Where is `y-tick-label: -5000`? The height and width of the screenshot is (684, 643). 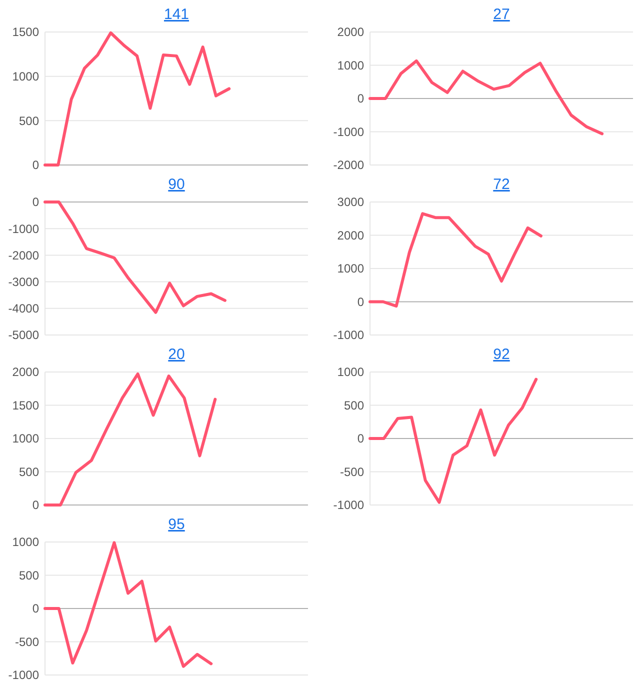
y-tick-label: -5000 is located at coordinates (24, 335).